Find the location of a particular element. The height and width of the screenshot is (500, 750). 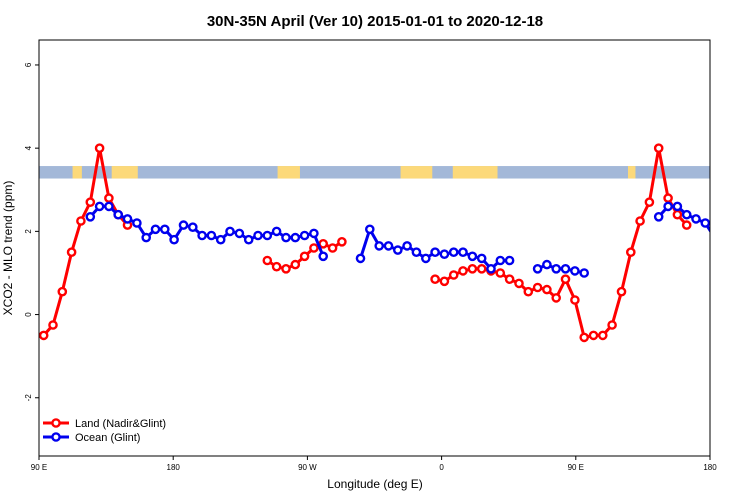

y-tick-label: 2 is located at coordinates (28, 231).